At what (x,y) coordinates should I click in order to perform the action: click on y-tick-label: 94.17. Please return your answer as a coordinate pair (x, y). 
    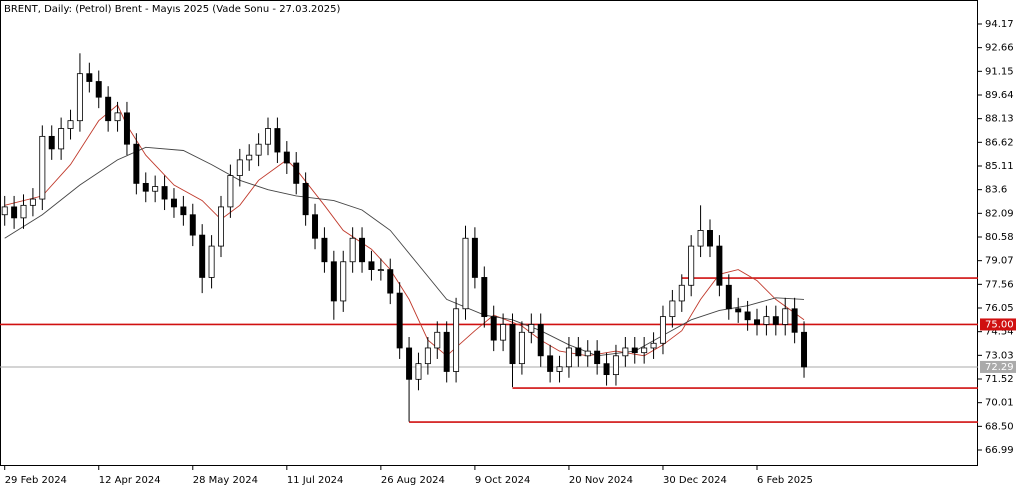
    Looking at the image, I should click on (999, 24).